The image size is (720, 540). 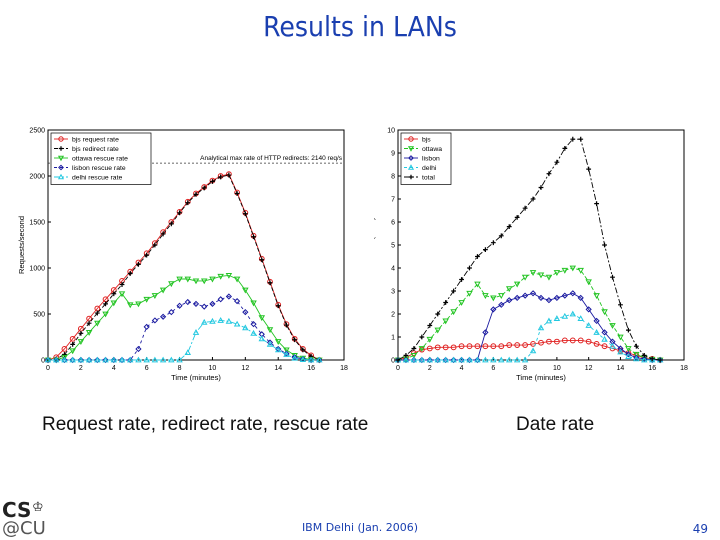 I want to click on chart1-ytick-label: 8, so click(x=393, y=177).